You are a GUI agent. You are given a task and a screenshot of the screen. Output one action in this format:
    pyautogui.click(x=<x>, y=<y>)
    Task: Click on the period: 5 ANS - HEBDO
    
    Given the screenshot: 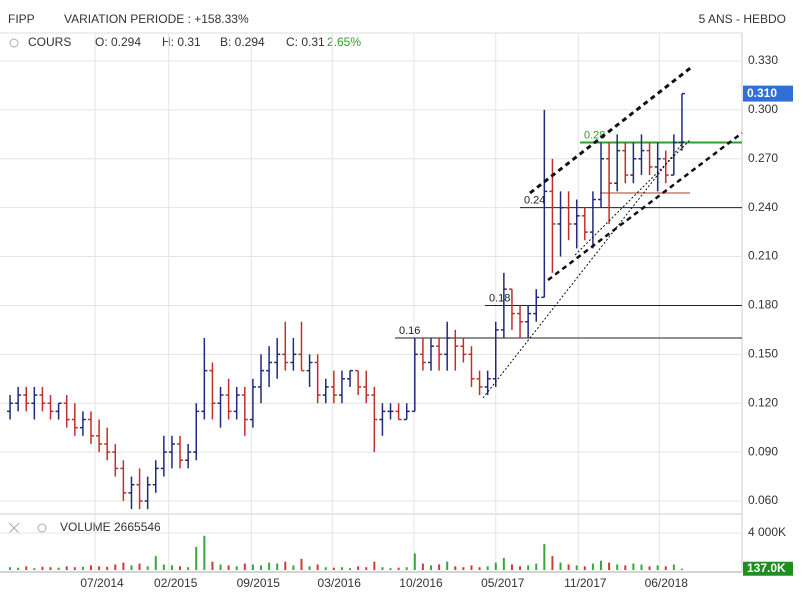 What is the action you would take?
    pyautogui.click(x=742, y=19)
    